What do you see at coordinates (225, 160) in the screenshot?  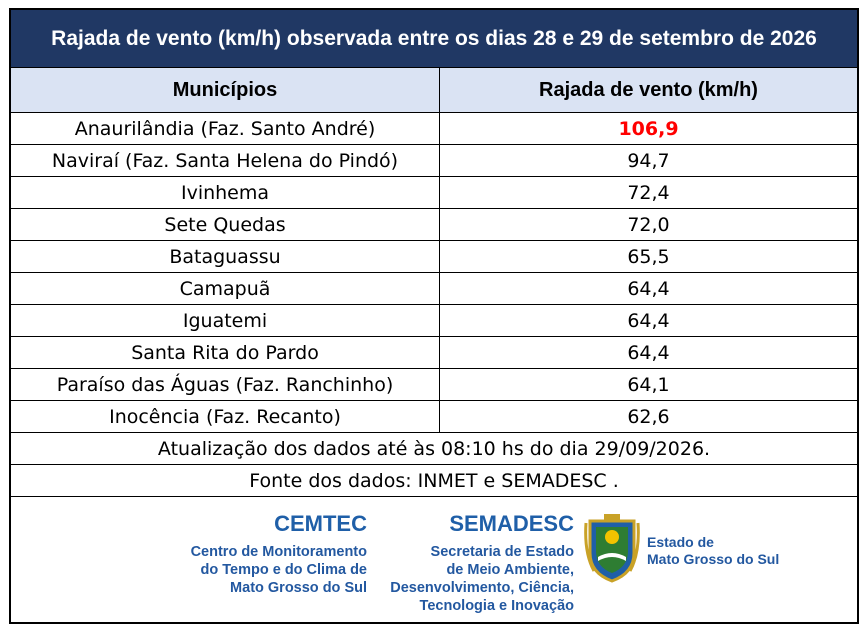 I see `municipio-cell: Naviraí (Faz. Santa Helena do Pindó)` at bounding box center [225, 160].